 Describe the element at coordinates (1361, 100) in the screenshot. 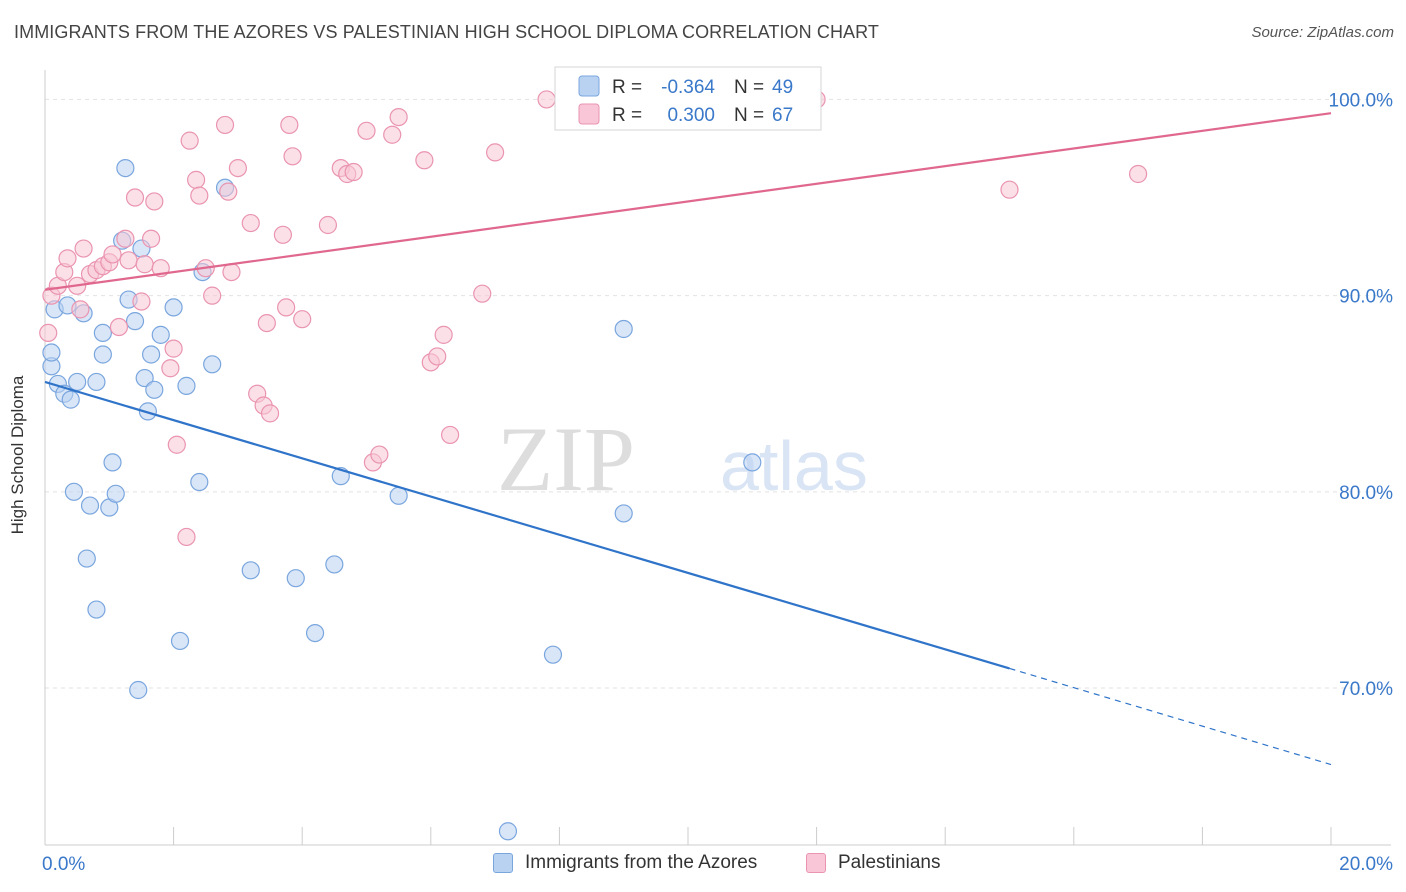

I see `y-tick-label: 100.0%` at that location.